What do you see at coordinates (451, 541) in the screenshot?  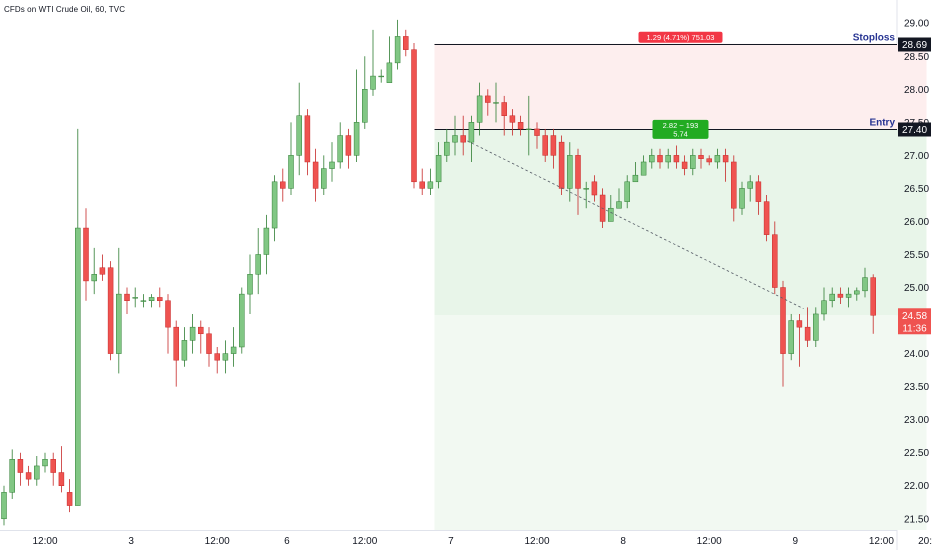 I see `x-tick-label: 7` at bounding box center [451, 541].